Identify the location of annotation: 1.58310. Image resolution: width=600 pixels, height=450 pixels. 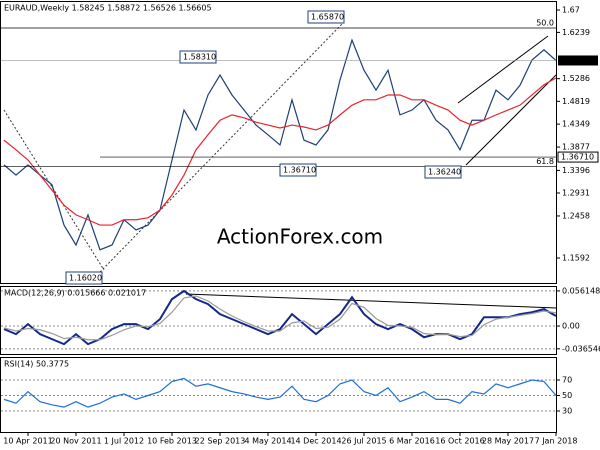
(199, 57).